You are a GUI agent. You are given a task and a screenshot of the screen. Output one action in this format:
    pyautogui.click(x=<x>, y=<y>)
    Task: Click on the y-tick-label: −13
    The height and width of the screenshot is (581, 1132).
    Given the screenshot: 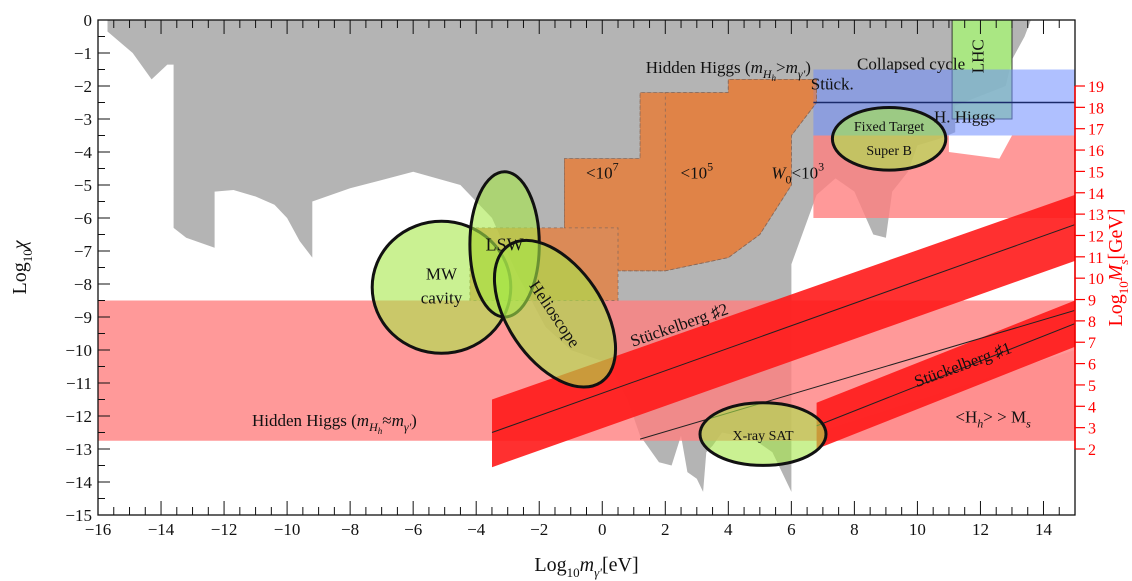 What is the action you would take?
    pyautogui.click(x=78, y=449)
    